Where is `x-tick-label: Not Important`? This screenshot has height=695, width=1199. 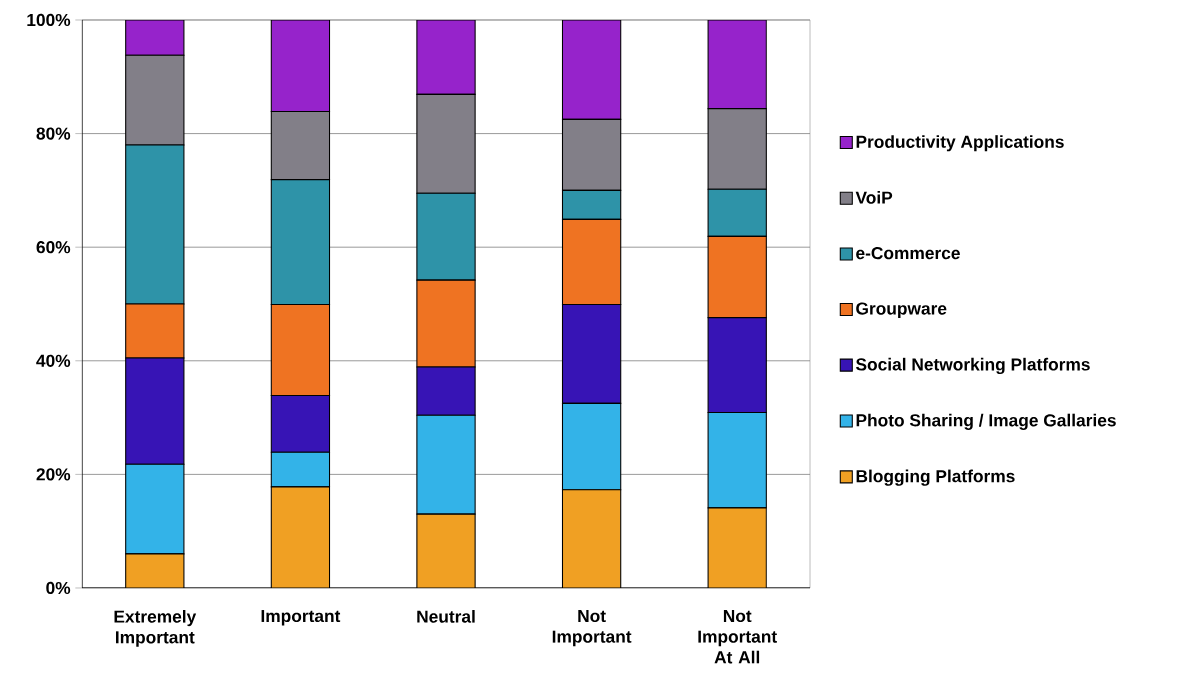
x-tick-label: Not Important is located at coordinates (592, 628).